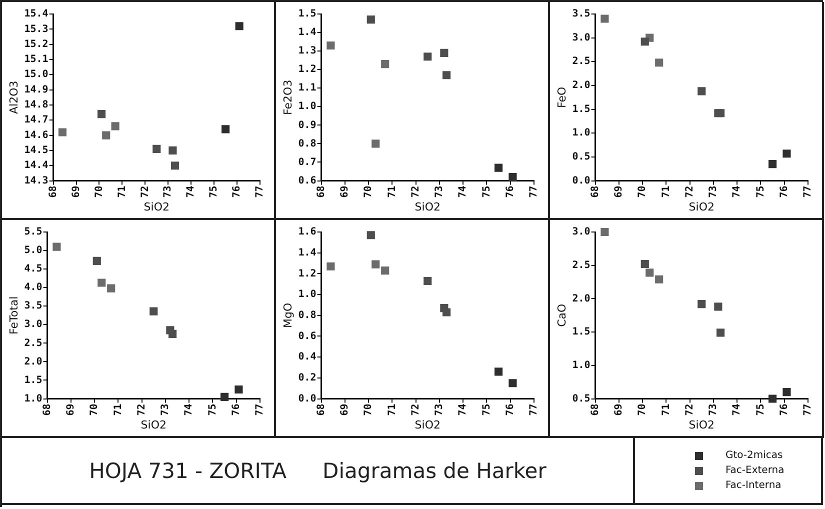  Describe the element at coordinates (287, 315) in the screenshot. I see `y-axis-title: MgO` at that location.